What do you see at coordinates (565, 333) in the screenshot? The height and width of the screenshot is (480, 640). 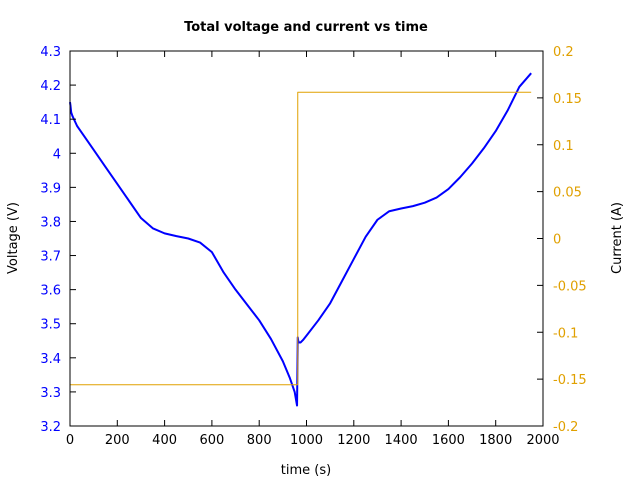 I see `y-right-tick-label: -0.1` at bounding box center [565, 333].